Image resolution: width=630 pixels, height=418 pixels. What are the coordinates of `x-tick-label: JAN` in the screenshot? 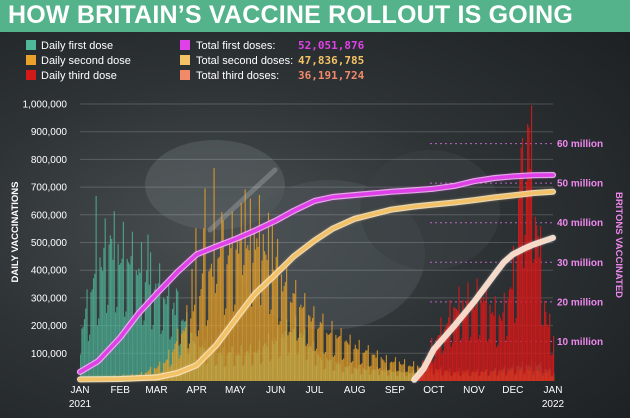 It's located at (80, 390).